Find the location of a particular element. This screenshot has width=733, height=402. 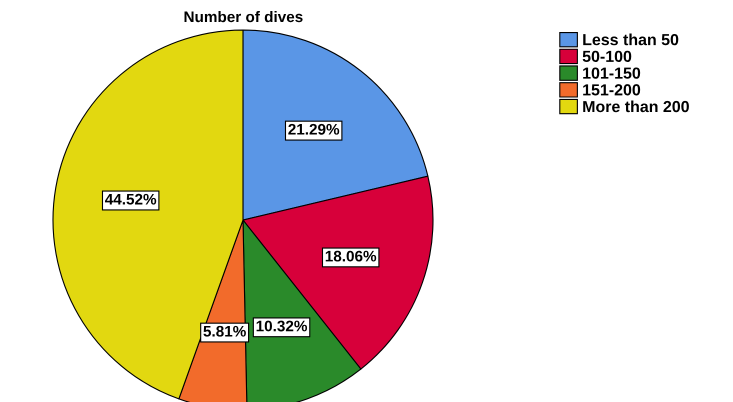

data-label: 5.81% is located at coordinates (224, 331).